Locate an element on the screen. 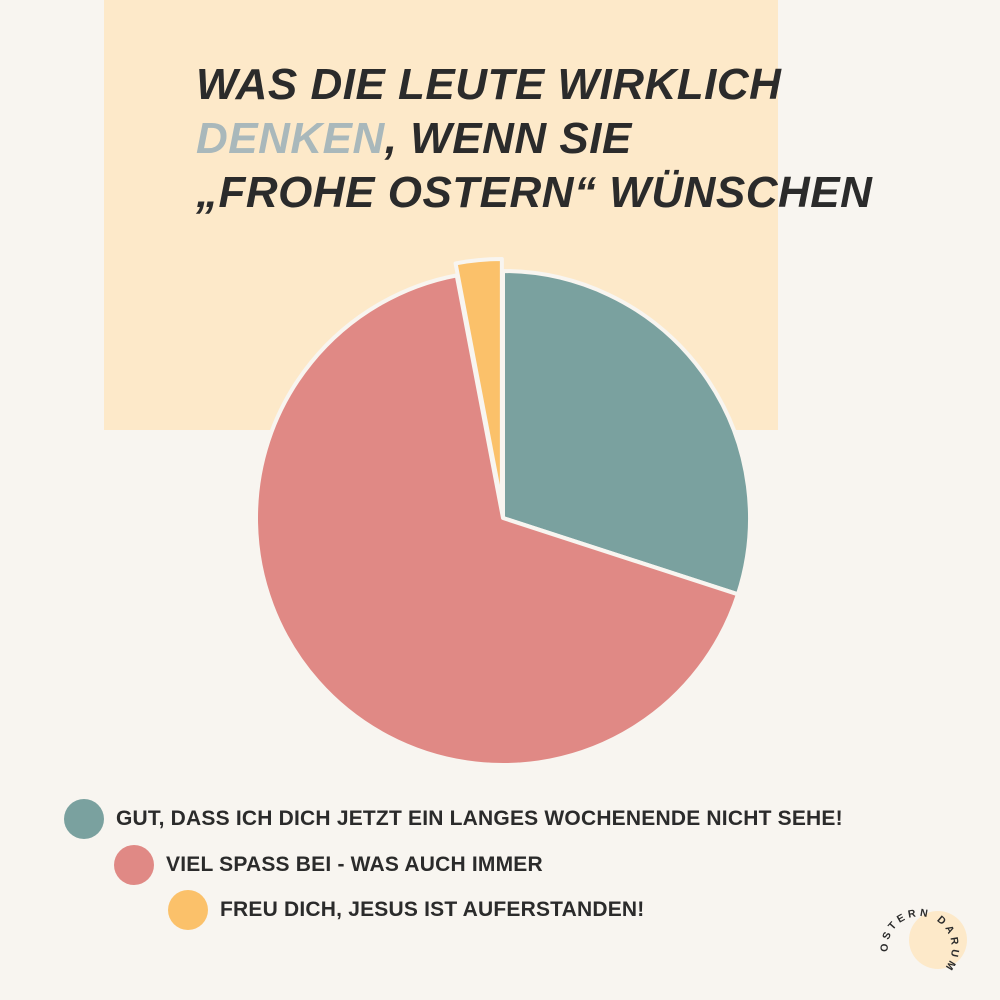 The width and height of the screenshot is (1000, 1000). title-line-2-rest: , WENN SIE is located at coordinates (508, 138).